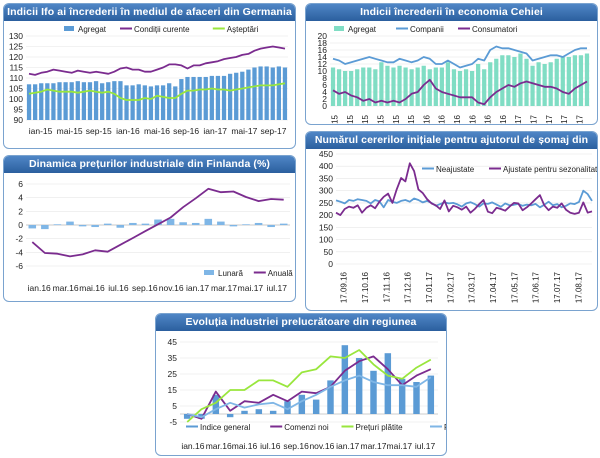  What do you see at coordinates (16, 36) in the screenshot?
I see `y-tick-label: 130` at bounding box center [16, 36].